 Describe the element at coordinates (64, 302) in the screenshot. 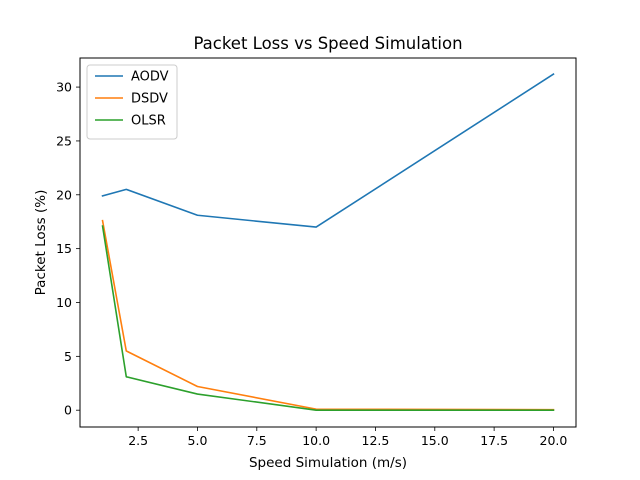

I see `y-tick-label: 10` at that location.